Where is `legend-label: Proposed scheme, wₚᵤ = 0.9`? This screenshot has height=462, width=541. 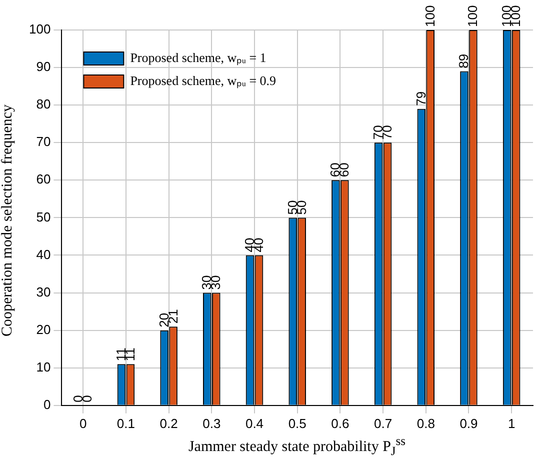 legend-label: Proposed scheme, wₚᵤ = 0.9 is located at coordinates (203, 80).